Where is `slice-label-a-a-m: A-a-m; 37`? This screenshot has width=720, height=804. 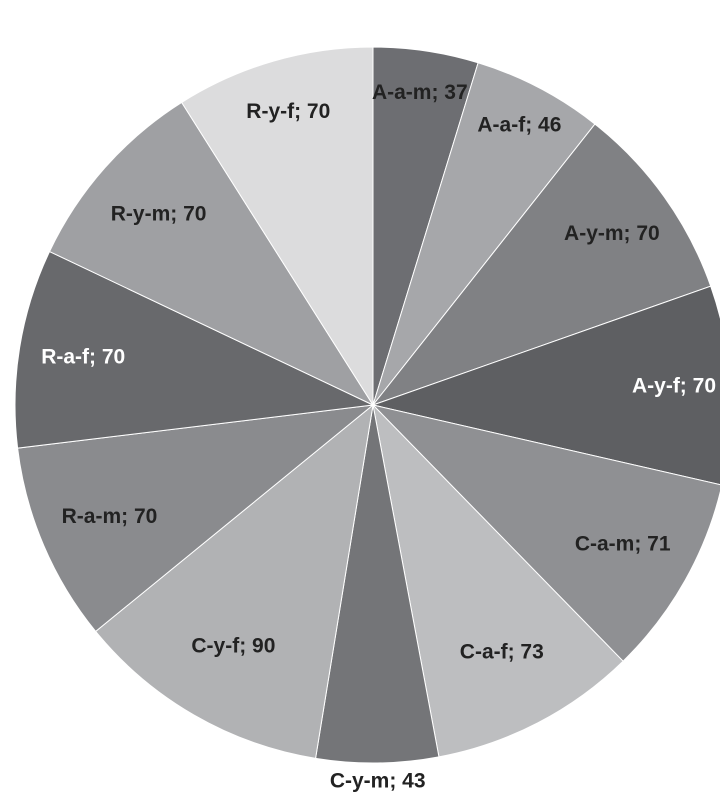 slice-label-a-a-m: A-a-m; 37 is located at coordinates (420, 92).